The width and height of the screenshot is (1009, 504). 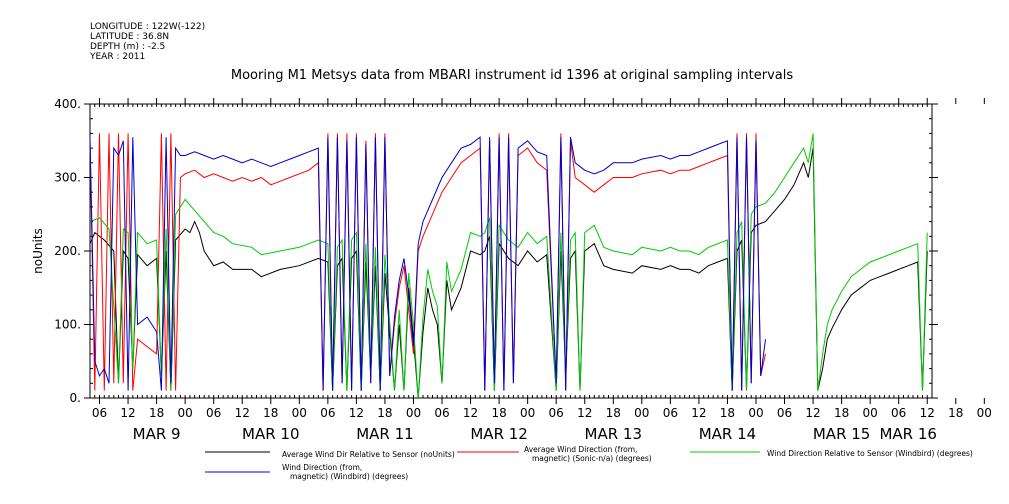 What do you see at coordinates (592, 458) in the screenshot?
I see `legend-label-2-line2: magnetic) (Sonic-n/a) (degrees)` at bounding box center [592, 458].